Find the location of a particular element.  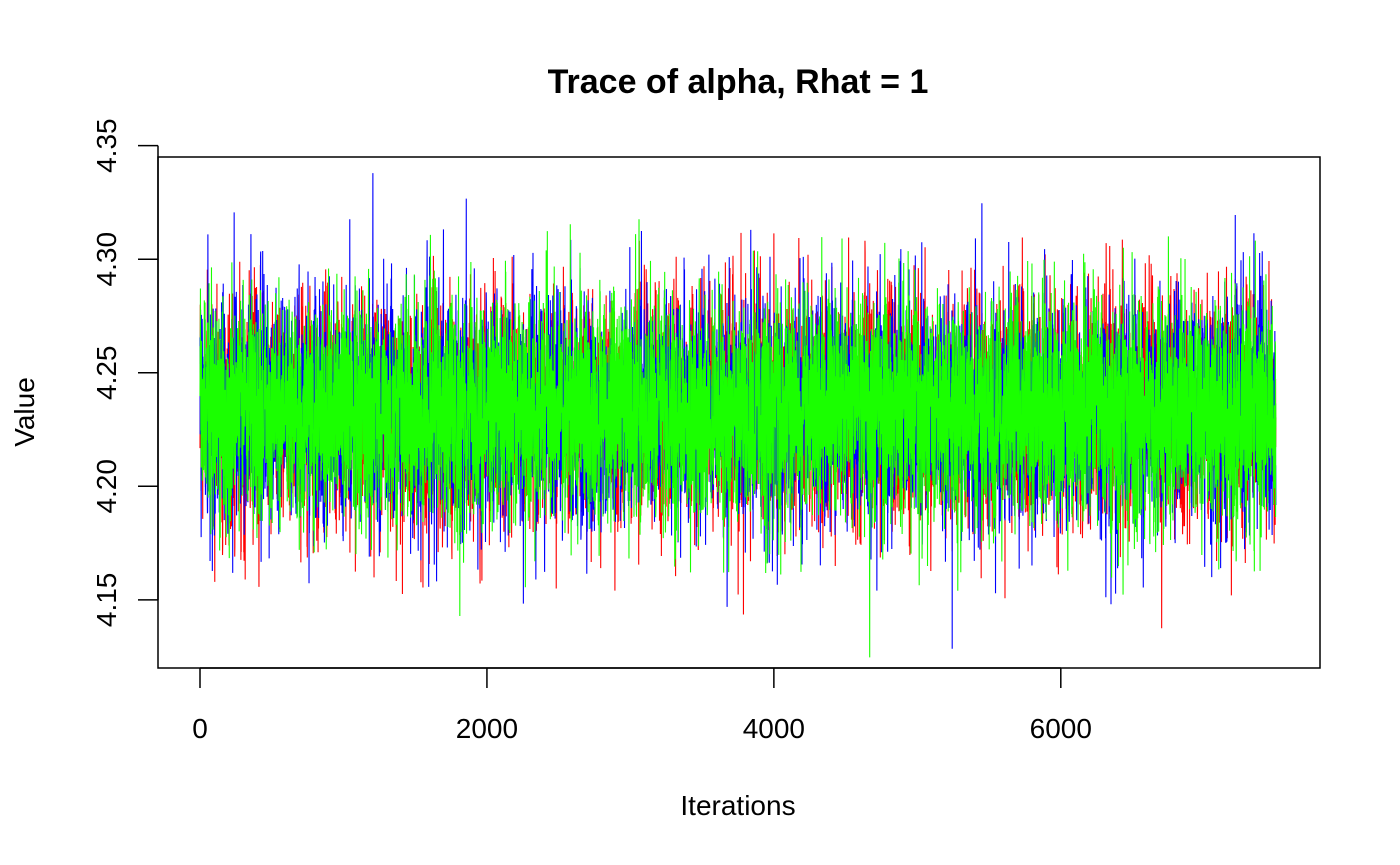

x-tick-label: 4000 is located at coordinates (774, 728).